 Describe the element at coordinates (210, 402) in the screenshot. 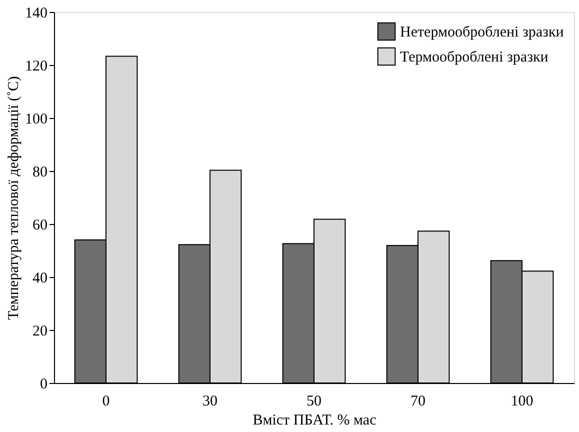

I see `x-tick-label: 30` at that location.